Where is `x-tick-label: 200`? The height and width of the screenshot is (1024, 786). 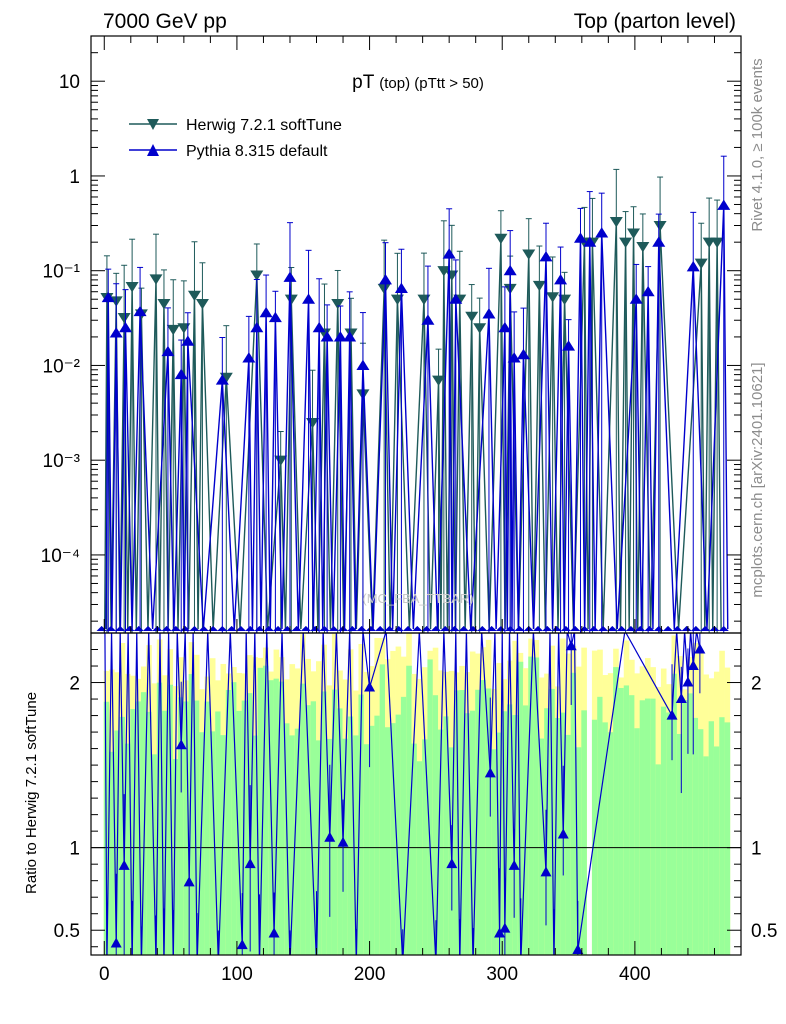 x-tick-label: 200 is located at coordinates (370, 974).